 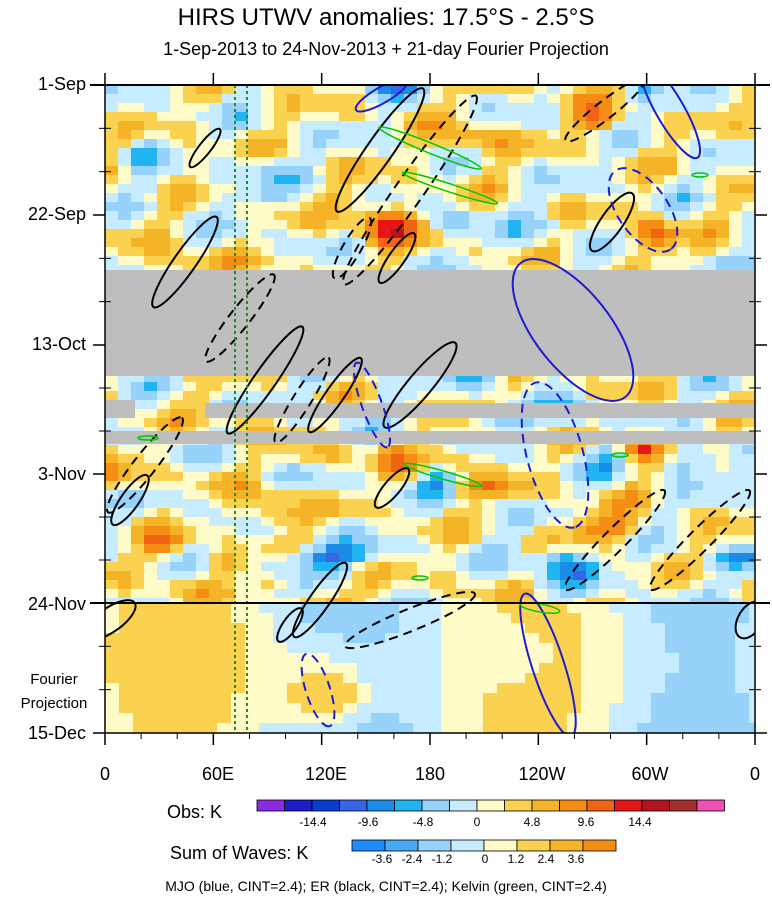 I want to click on obs-colorbar-title: Obs: K, so click(x=195, y=812).